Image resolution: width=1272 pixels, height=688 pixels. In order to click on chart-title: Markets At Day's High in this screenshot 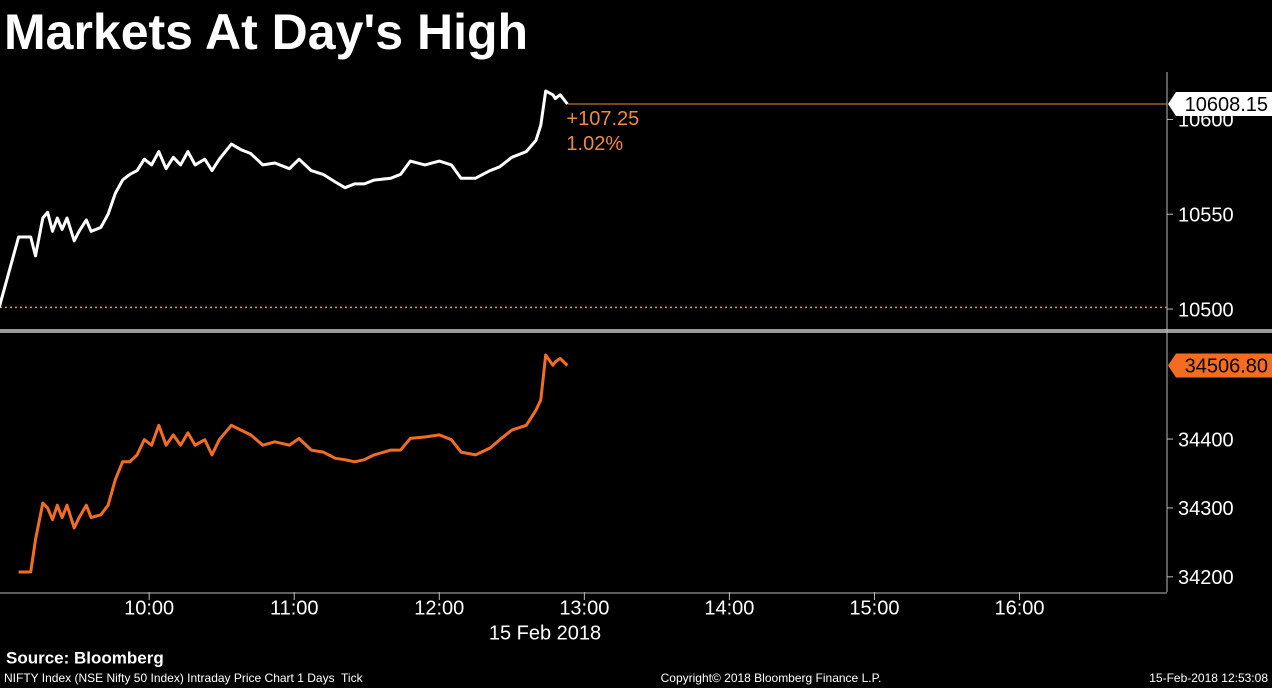, I will do `click(266, 32)`.